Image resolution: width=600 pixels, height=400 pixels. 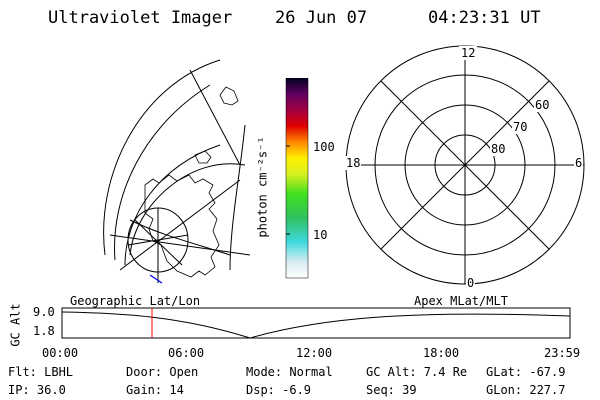 I want to click on antarctica-coastline, so click(x=182, y=226).